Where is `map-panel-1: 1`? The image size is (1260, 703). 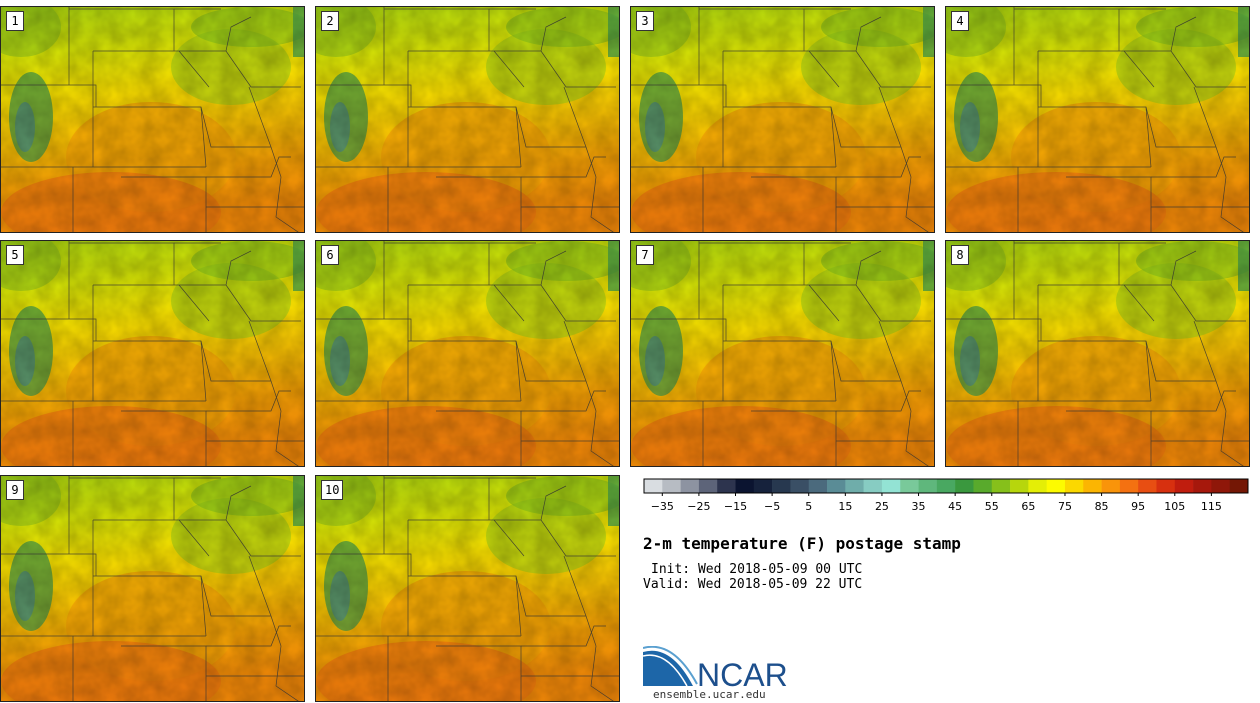 map-panel-1: 1 is located at coordinates (152, 119).